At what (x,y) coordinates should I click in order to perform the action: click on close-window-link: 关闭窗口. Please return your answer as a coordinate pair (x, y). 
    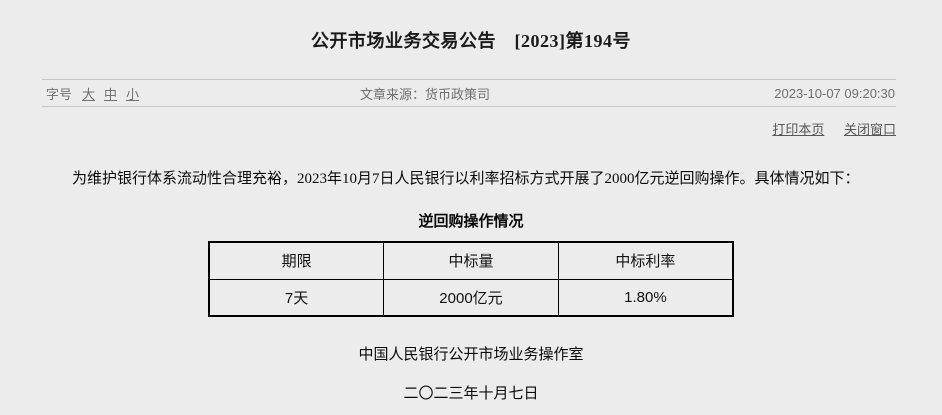
    Looking at the image, I should click on (869, 129).